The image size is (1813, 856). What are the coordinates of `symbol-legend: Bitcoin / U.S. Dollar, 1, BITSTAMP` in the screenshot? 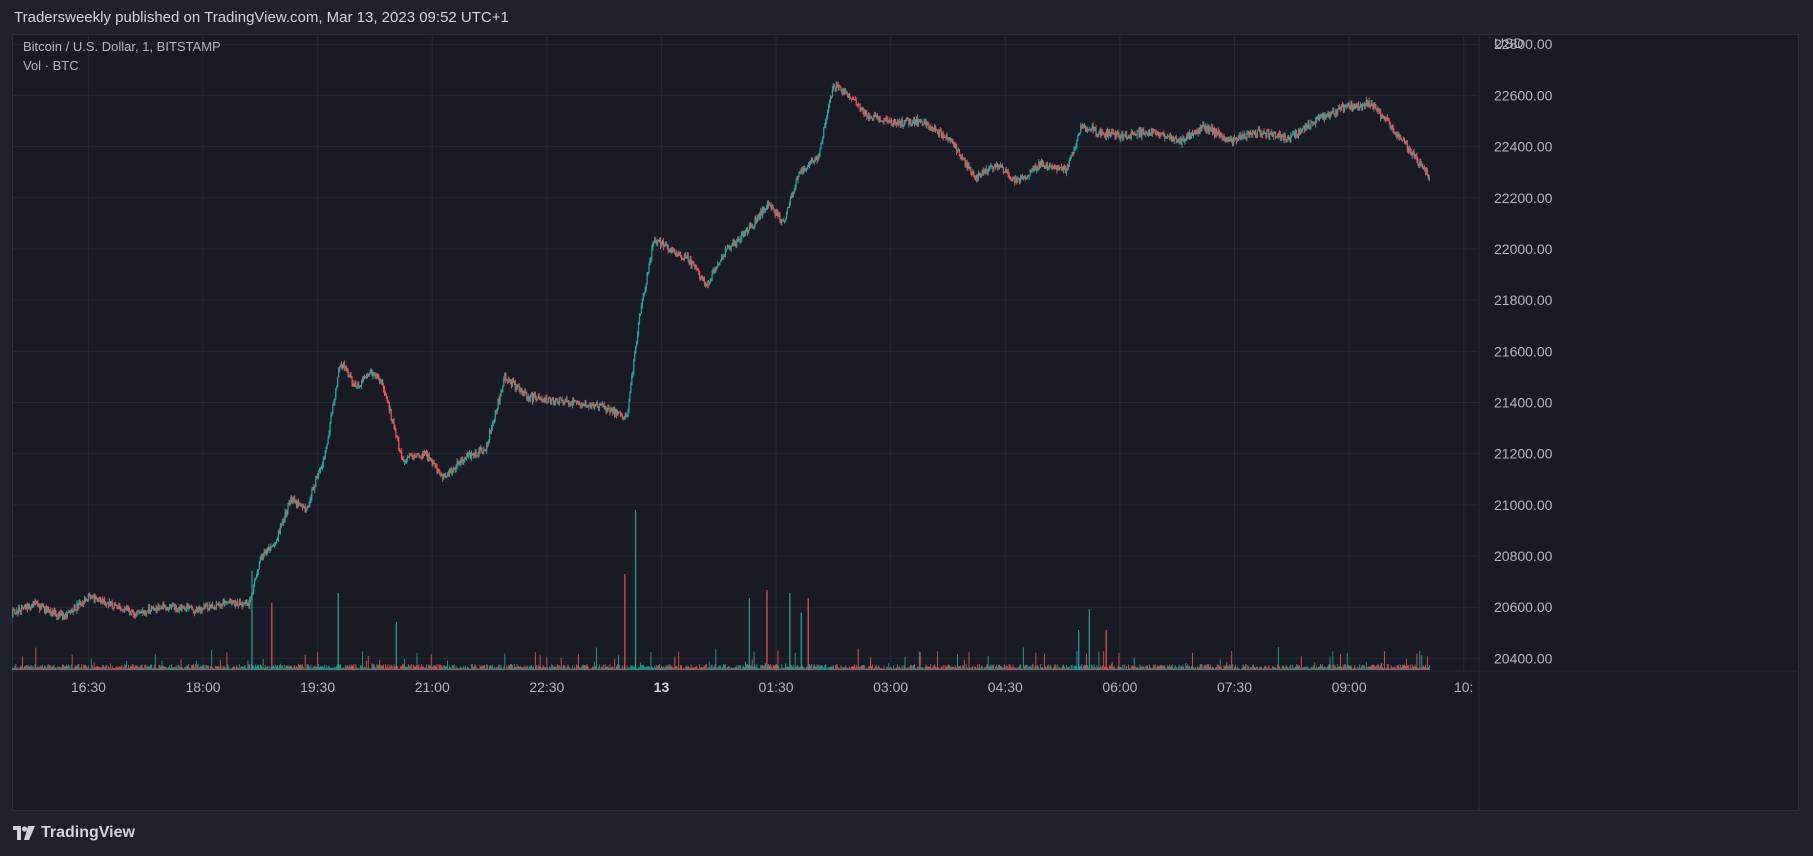 It's located at (122, 46).